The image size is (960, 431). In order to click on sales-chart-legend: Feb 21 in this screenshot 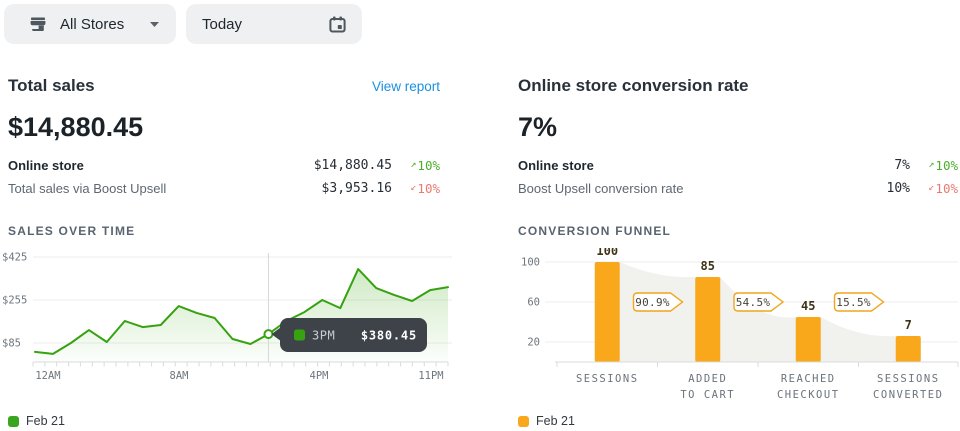, I will do `click(36, 421)`.